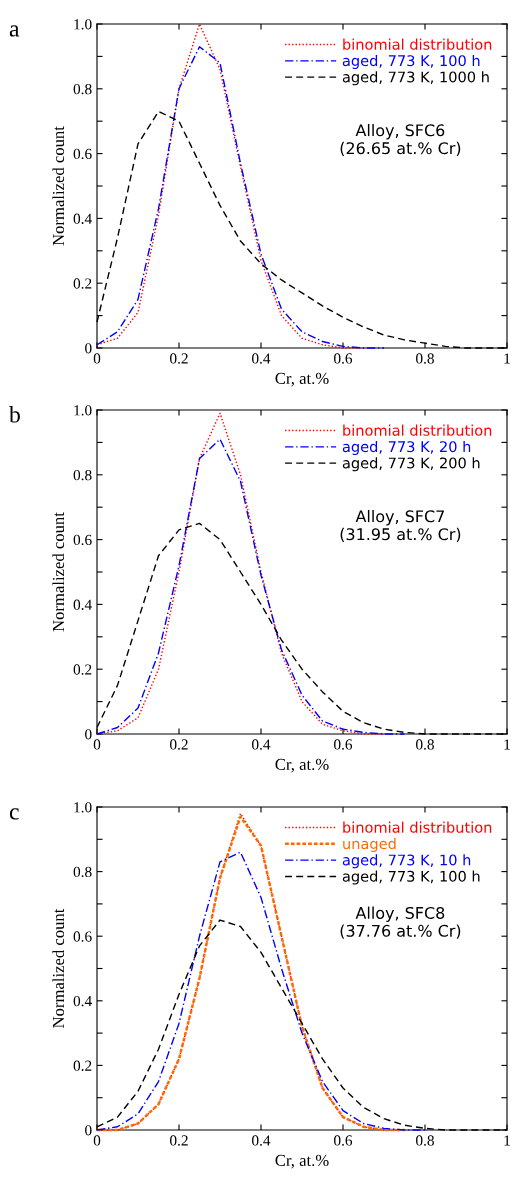 The height and width of the screenshot is (1183, 511). What do you see at coordinates (14, 814) in the screenshot?
I see `text: c` at bounding box center [14, 814].